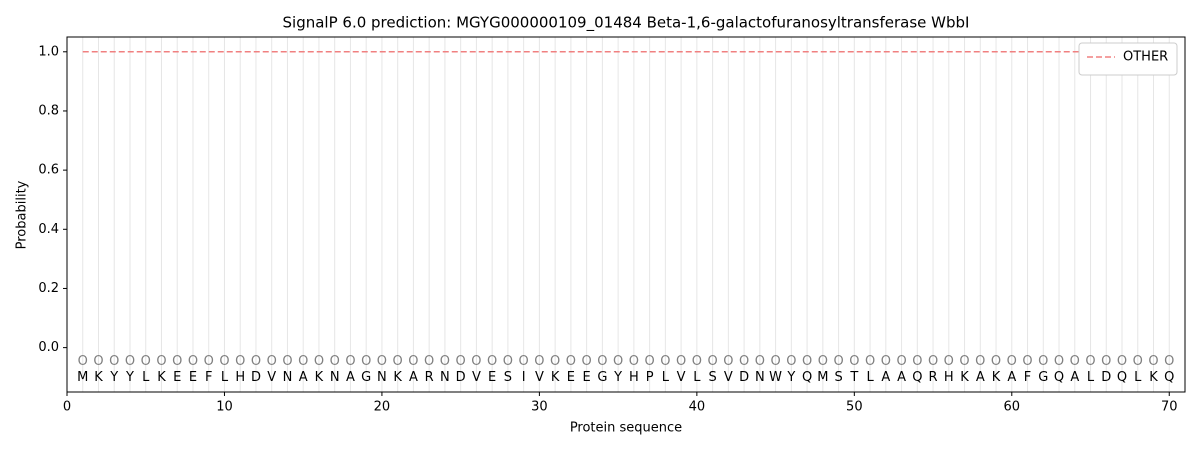 The height and width of the screenshot is (450, 1200). Describe the element at coordinates (82, 377) in the screenshot. I see `residue-label: M` at that location.